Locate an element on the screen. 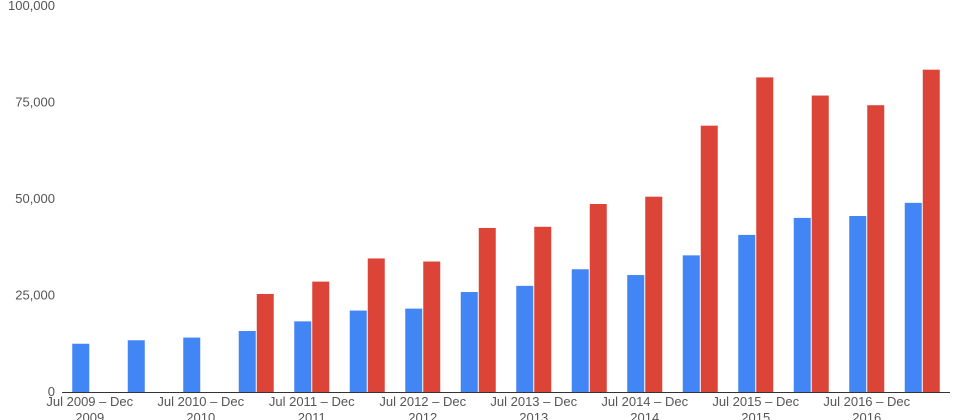  x-tick-label: Jul 2012 – Dec is located at coordinates (422, 401).